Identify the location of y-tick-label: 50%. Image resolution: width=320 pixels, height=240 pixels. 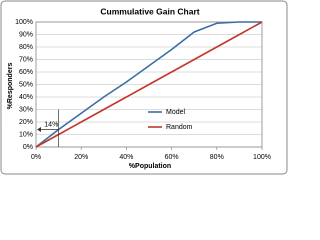
(26, 84).